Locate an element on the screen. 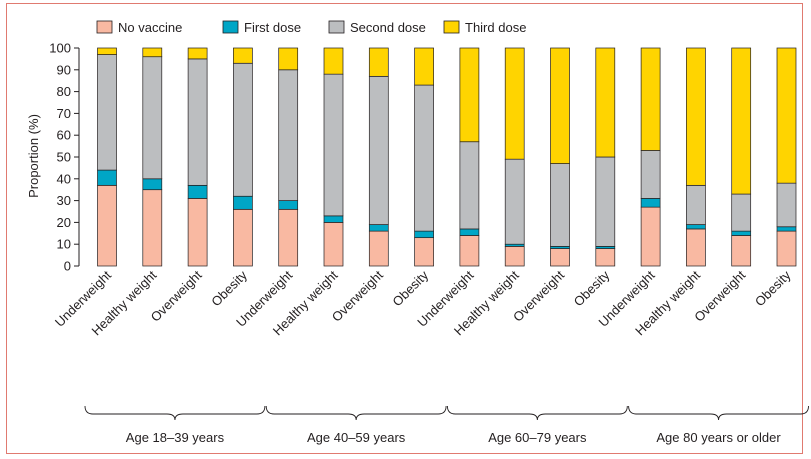 The image size is (811, 459). y-tick-label: 40 is located at coordinates (64, 178).